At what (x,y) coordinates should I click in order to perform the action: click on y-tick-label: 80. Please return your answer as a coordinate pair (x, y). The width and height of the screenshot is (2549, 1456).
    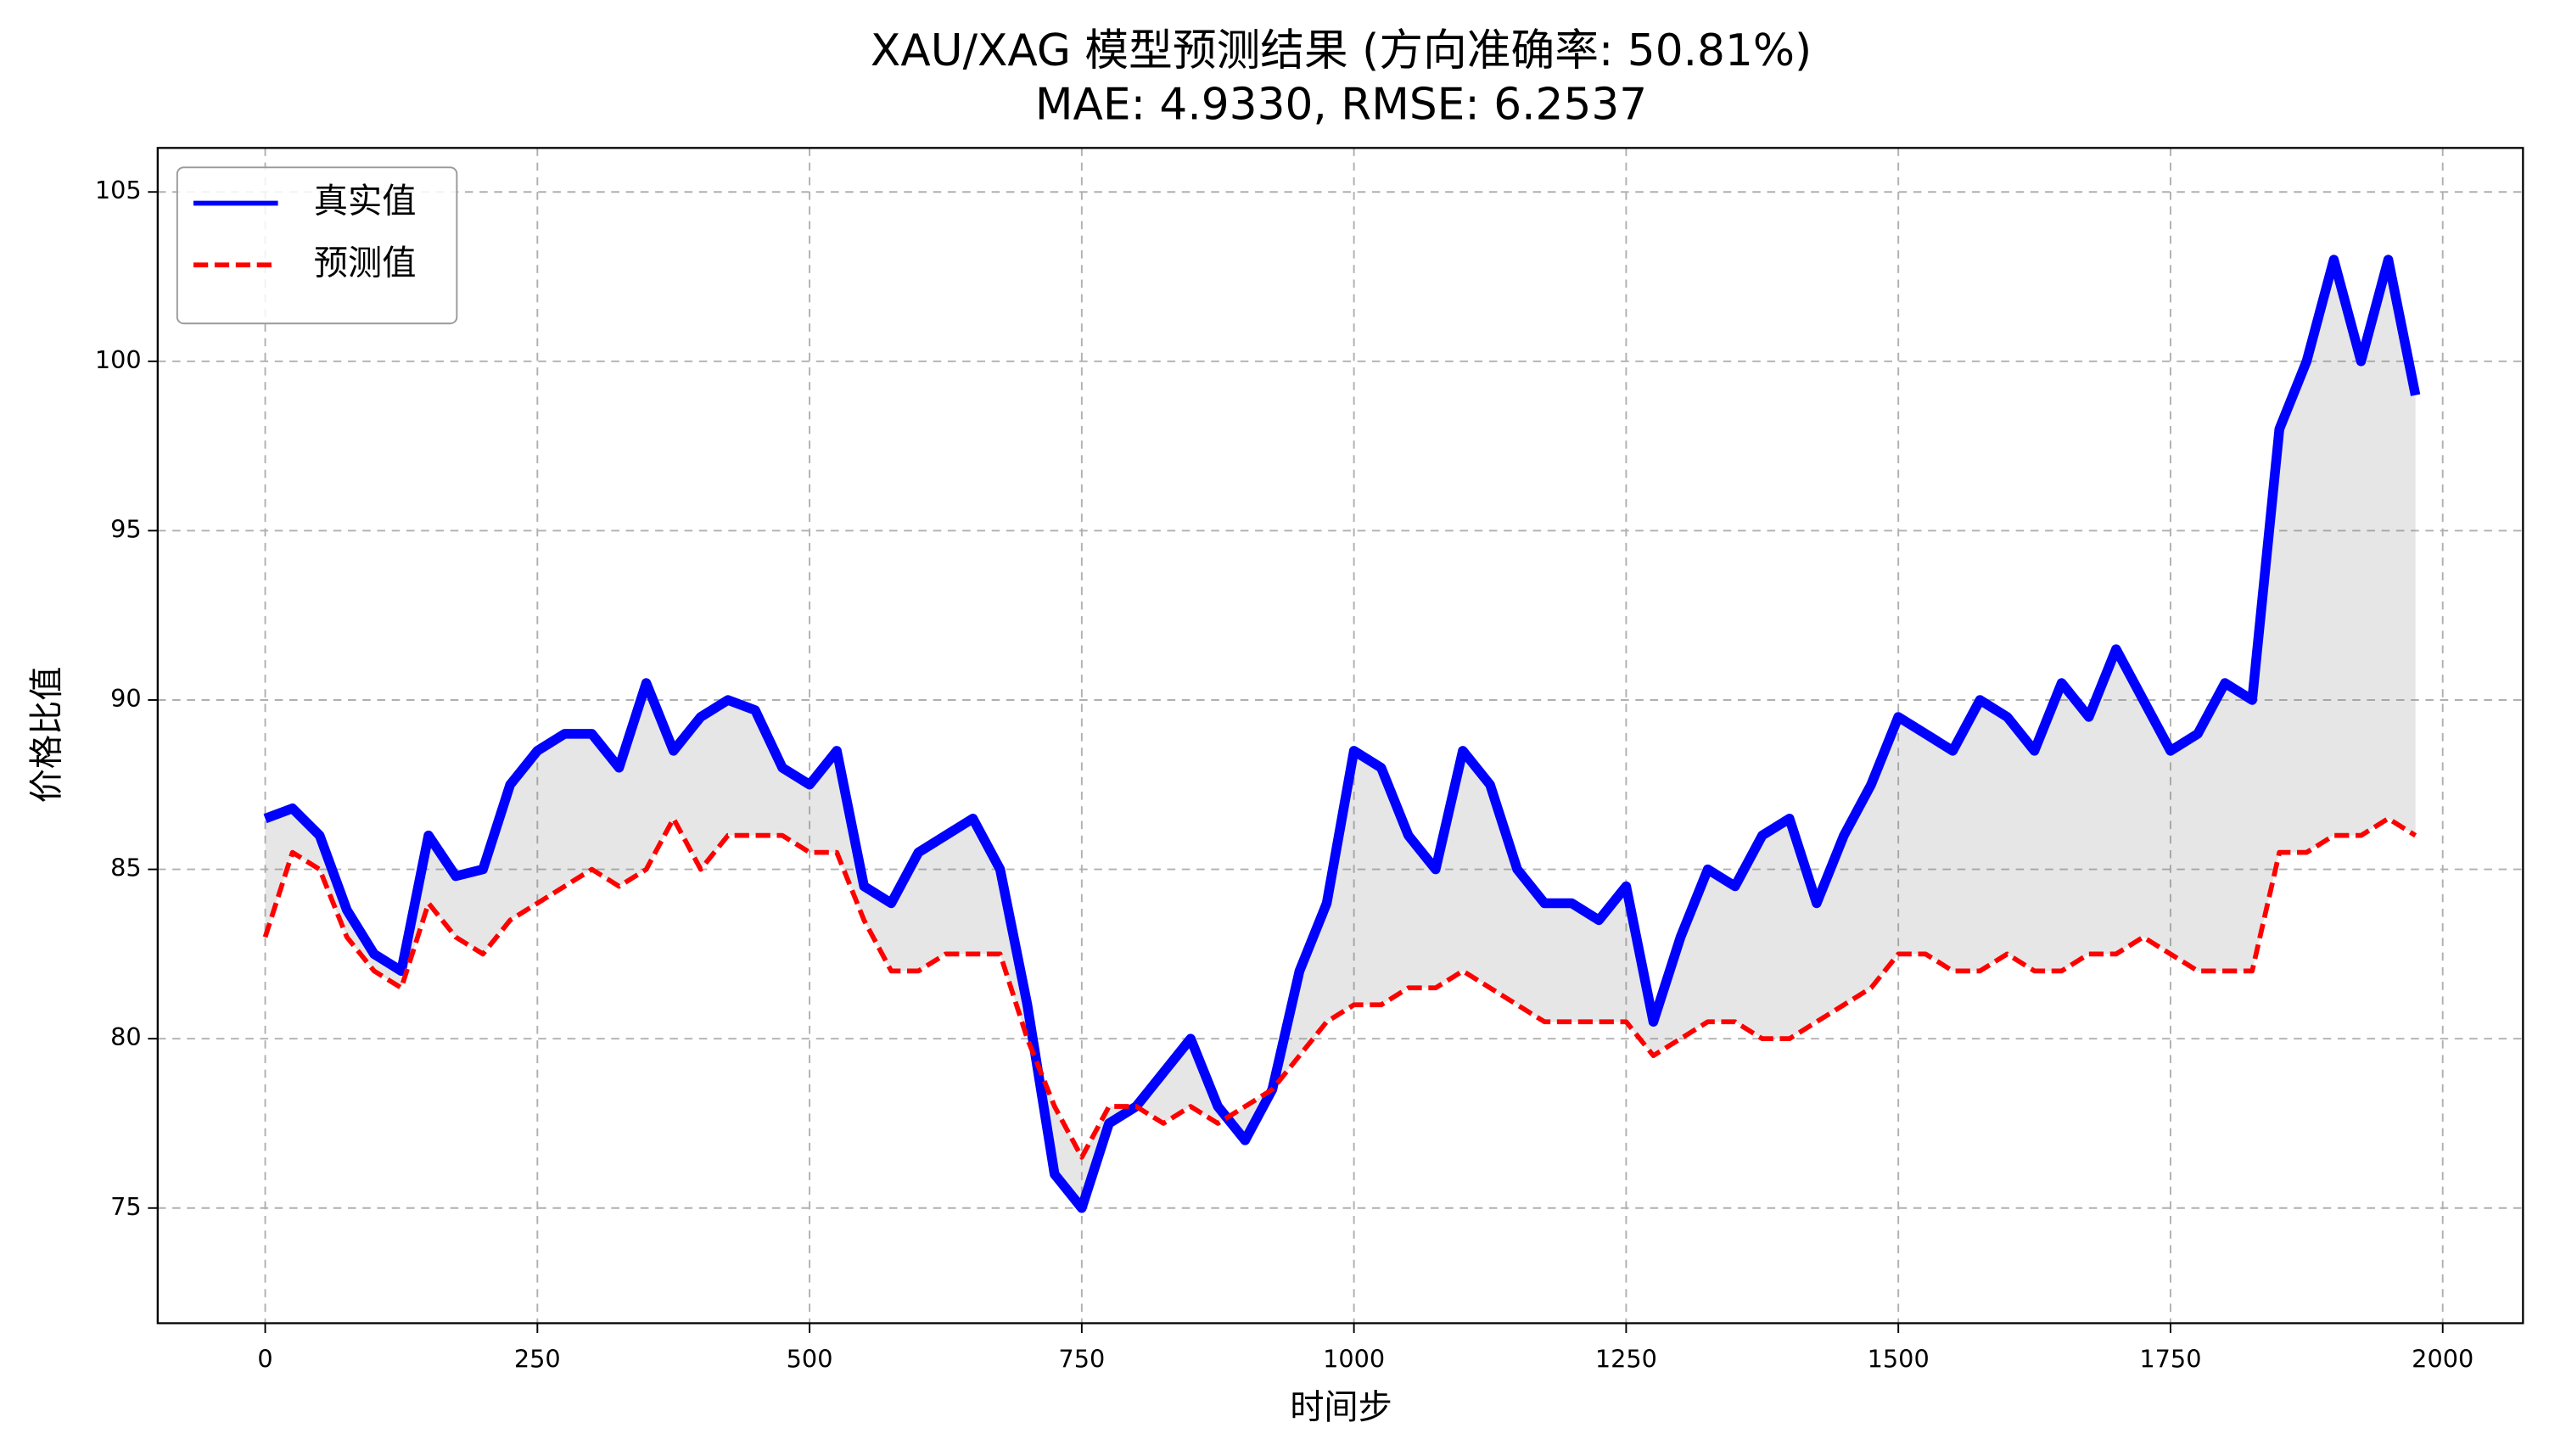
    Looking at the image, I should click on (126, 1036).